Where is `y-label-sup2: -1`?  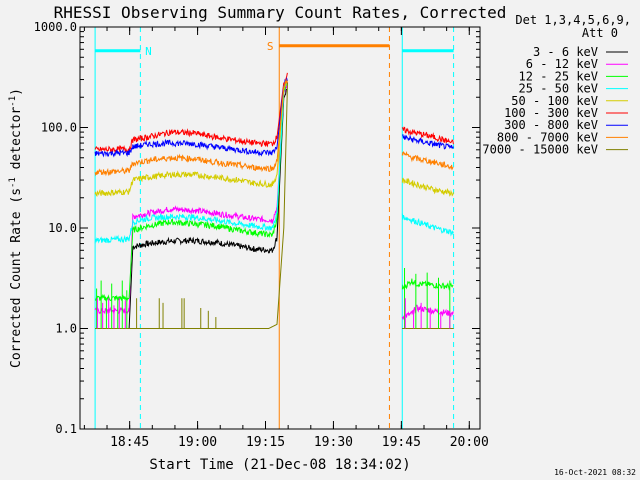 y-label-sup2: -1 is located at coordinates (13, 101).